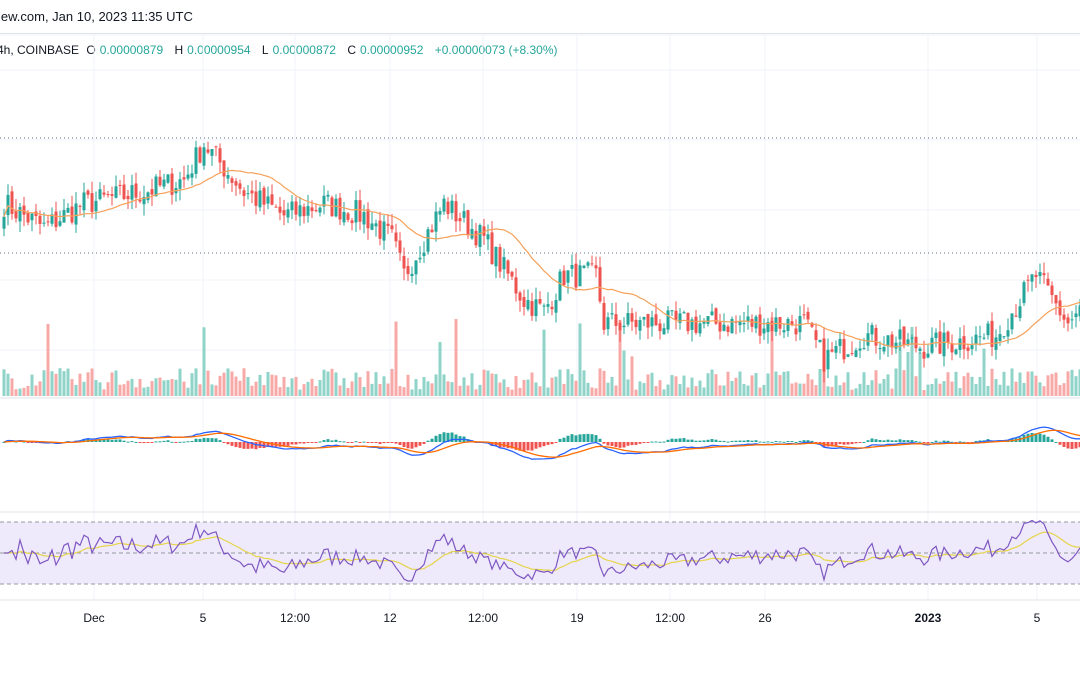 Image resolution: width=1080 pixels, height=675 pixels. I want to click on rsi-ma-line, so click(542, 551).